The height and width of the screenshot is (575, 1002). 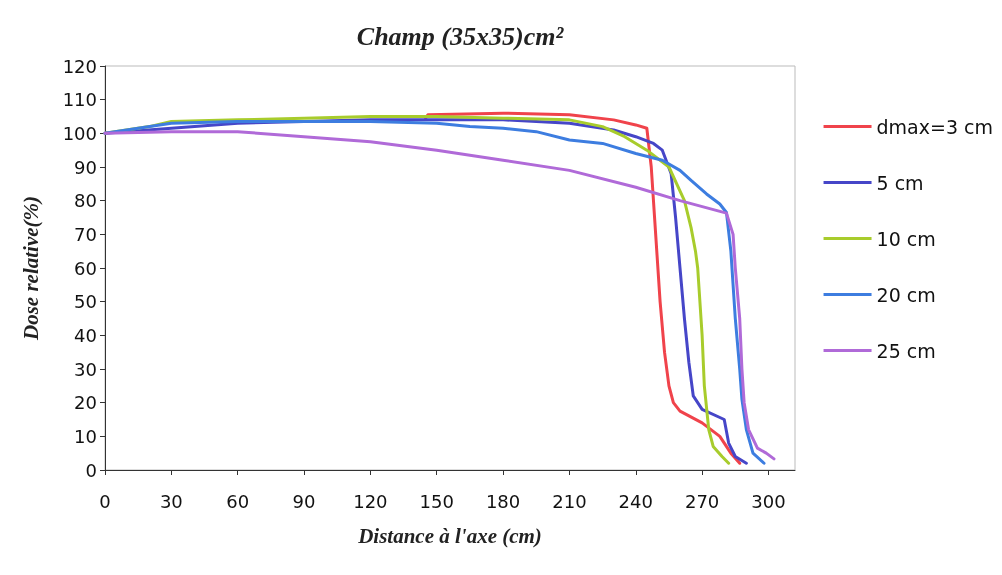 What do you see at coordinates (85, 403) in the screenshot?
I see `y-tick-label: 20` at bounding box center [85, 403].